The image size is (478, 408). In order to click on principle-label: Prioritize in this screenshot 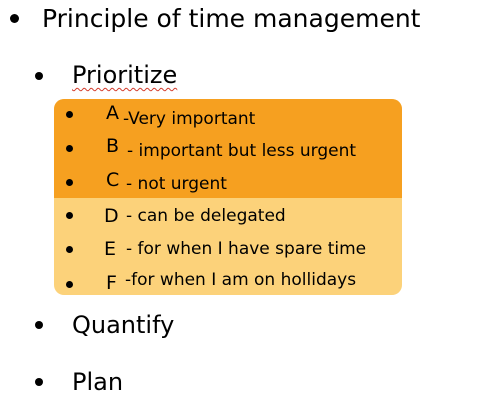, I will do `click(125, 75)`.